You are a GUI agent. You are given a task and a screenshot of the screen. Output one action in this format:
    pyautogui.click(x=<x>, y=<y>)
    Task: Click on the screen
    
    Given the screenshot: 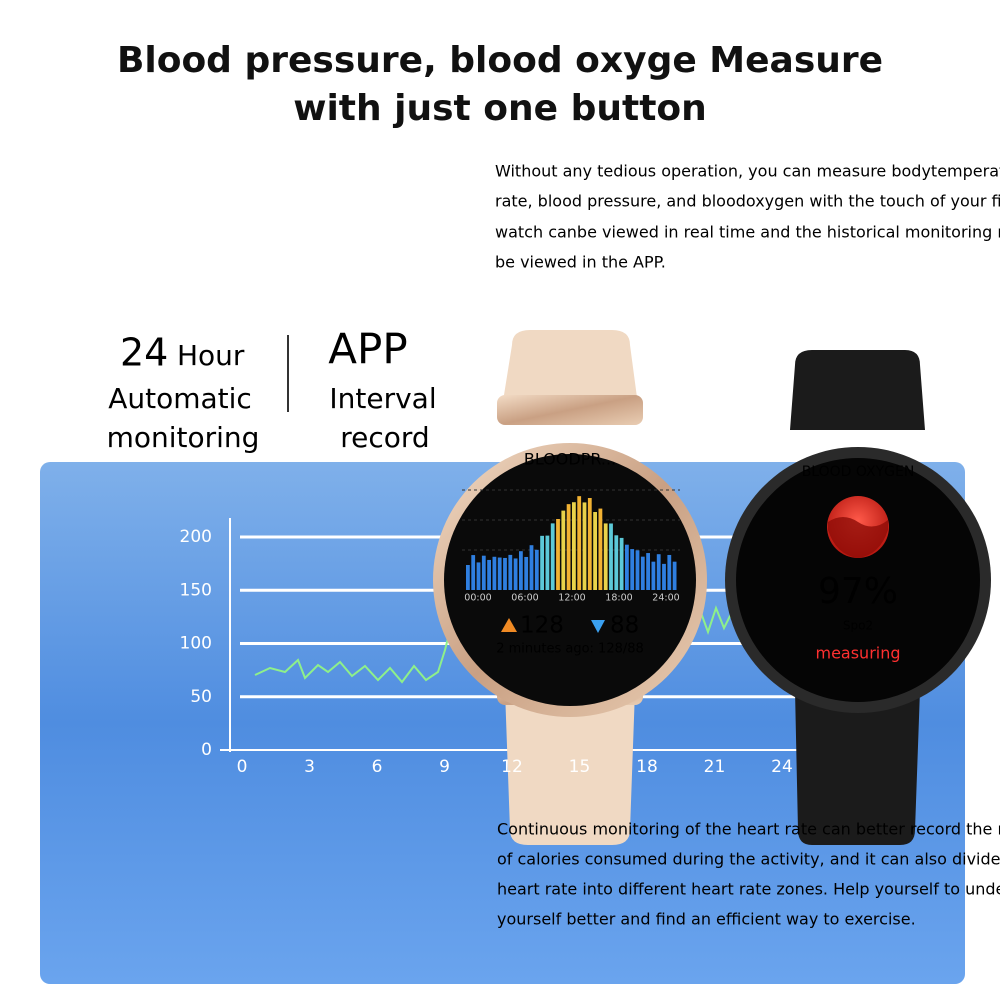 What is the action you would take?
    pyautogui.click(x=858, y=580)
    